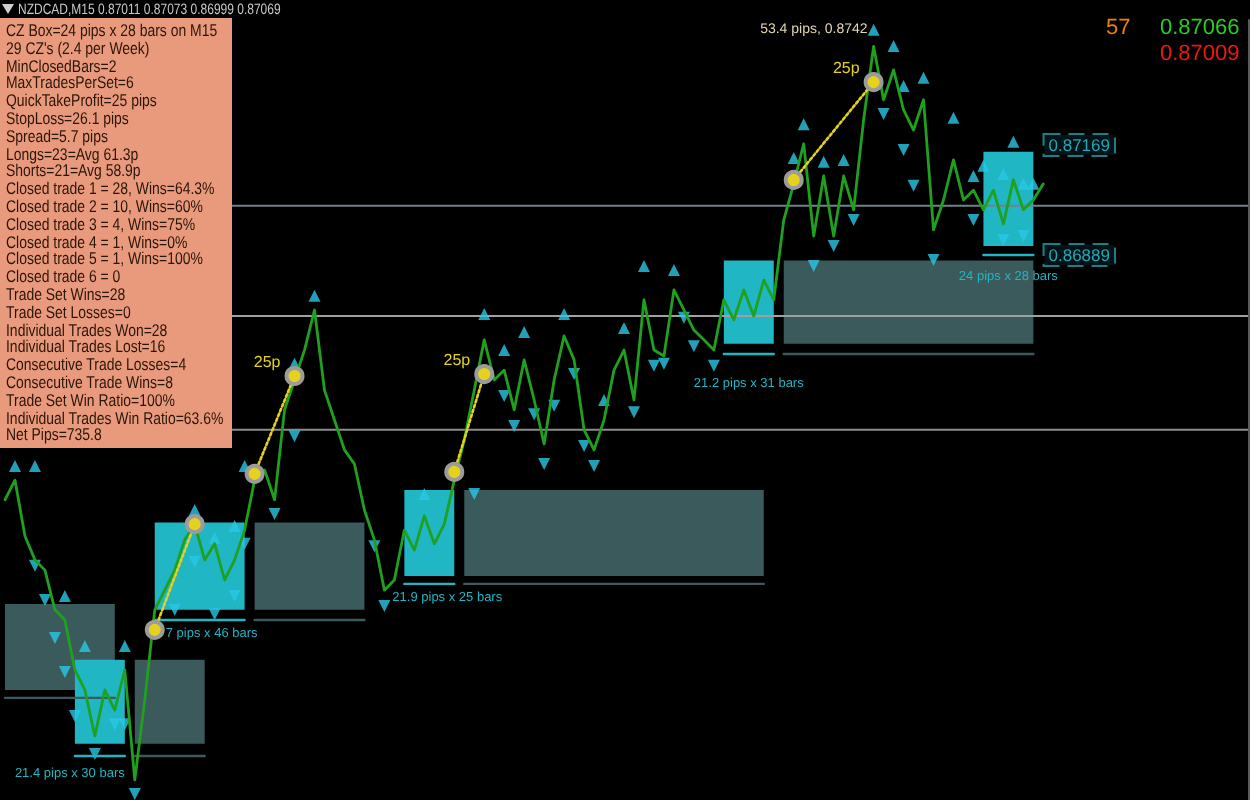 The height and width of the screenshot is (800, 1250). I want to click on annotation: Longs=23=Avg 61.3p, so click(72, 153).